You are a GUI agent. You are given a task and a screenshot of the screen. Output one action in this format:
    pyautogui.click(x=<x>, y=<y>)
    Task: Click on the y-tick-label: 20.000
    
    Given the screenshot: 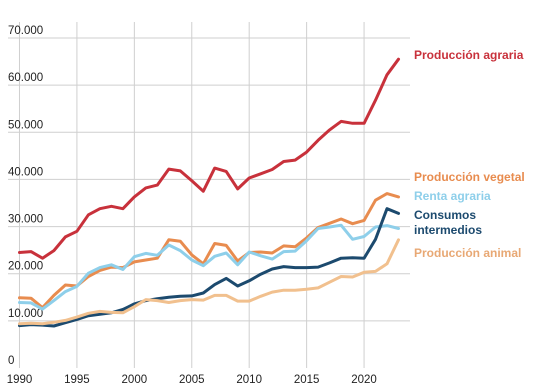 What is the action you would take?
    pyautogui.click(x=25, y=267)
    